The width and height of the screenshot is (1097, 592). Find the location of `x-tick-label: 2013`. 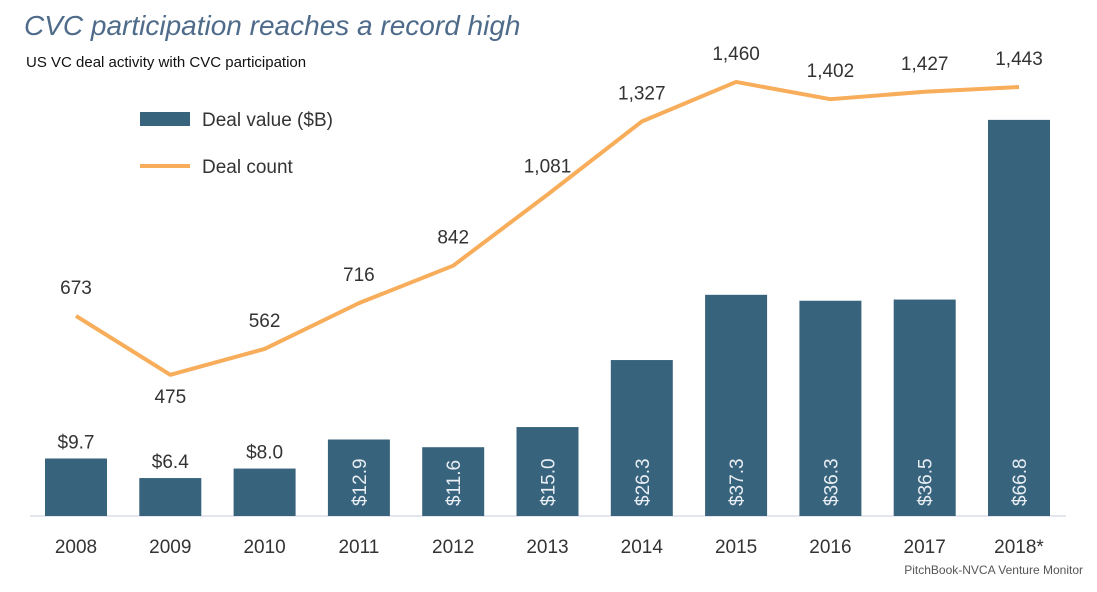

x-tick-label: 2013 is located at coordinates (547, 547).